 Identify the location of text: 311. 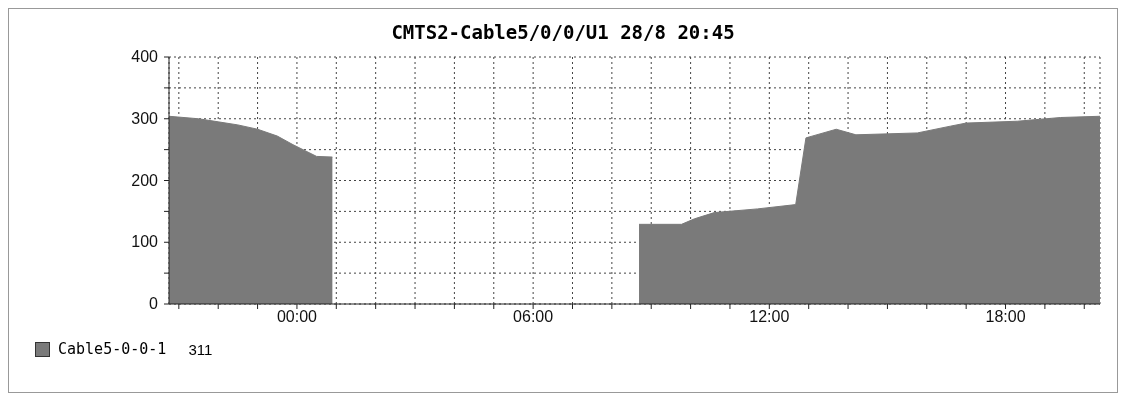
(200, 349).